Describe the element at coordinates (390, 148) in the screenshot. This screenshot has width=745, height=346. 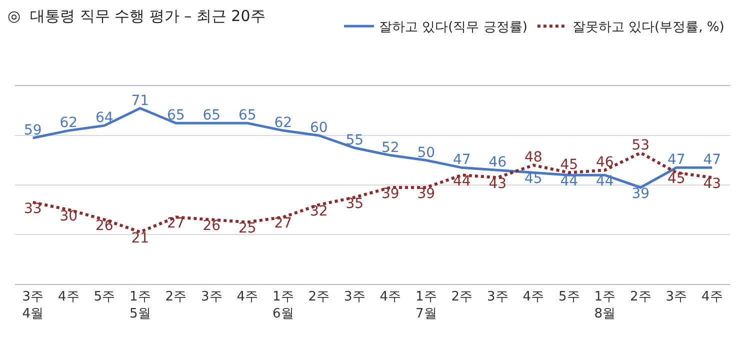
I see `data-label: 52` at that location.